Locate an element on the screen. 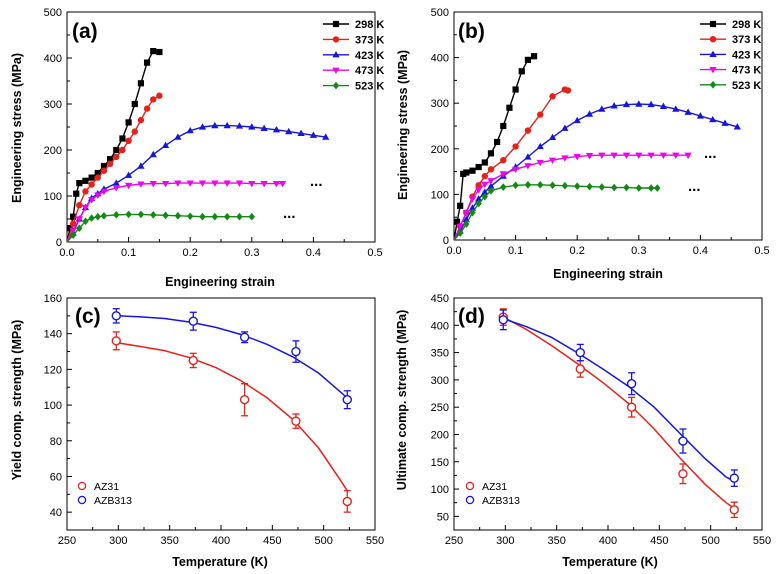 This screenshot has width=779, height=574. panel-d-y-tick-label: 50 is located at coordinates (443, 517).